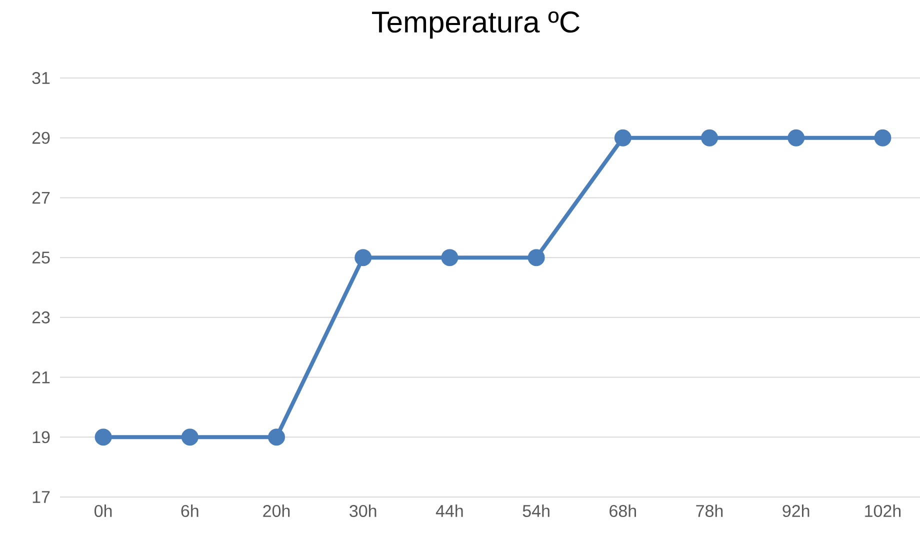 This screenshot has width=920, height=543. What do you see at coordinates (41, 78) in the screenshot?
I see `y-tick-label: 31` at bounding box center [41, 78].